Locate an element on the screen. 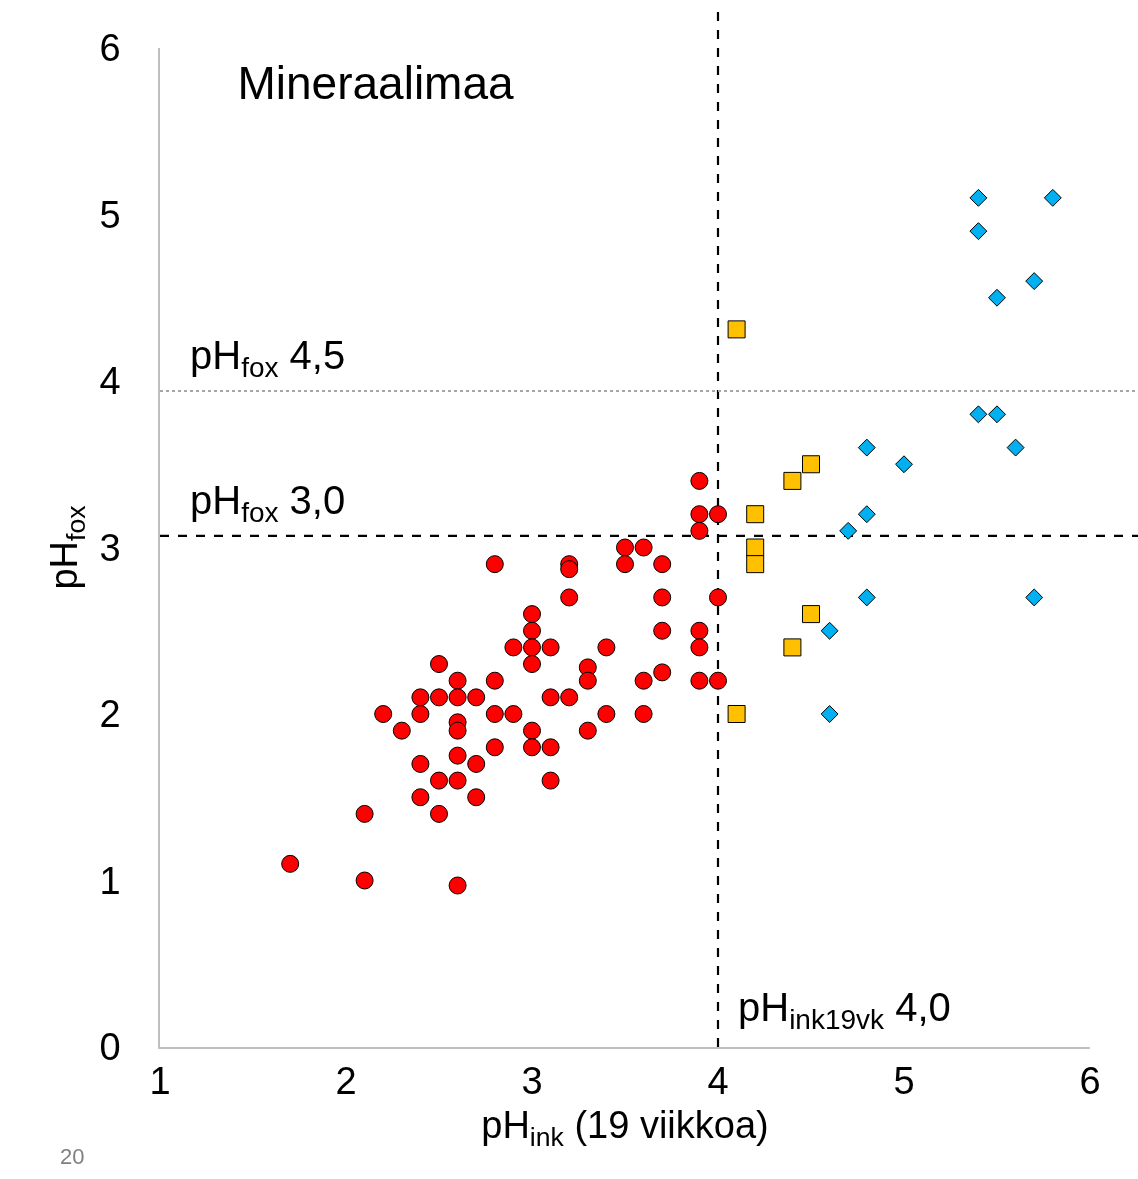 This screenshot has width=1138, height=1179. y-tick-label: 6 is located at coordinates (110, 48).